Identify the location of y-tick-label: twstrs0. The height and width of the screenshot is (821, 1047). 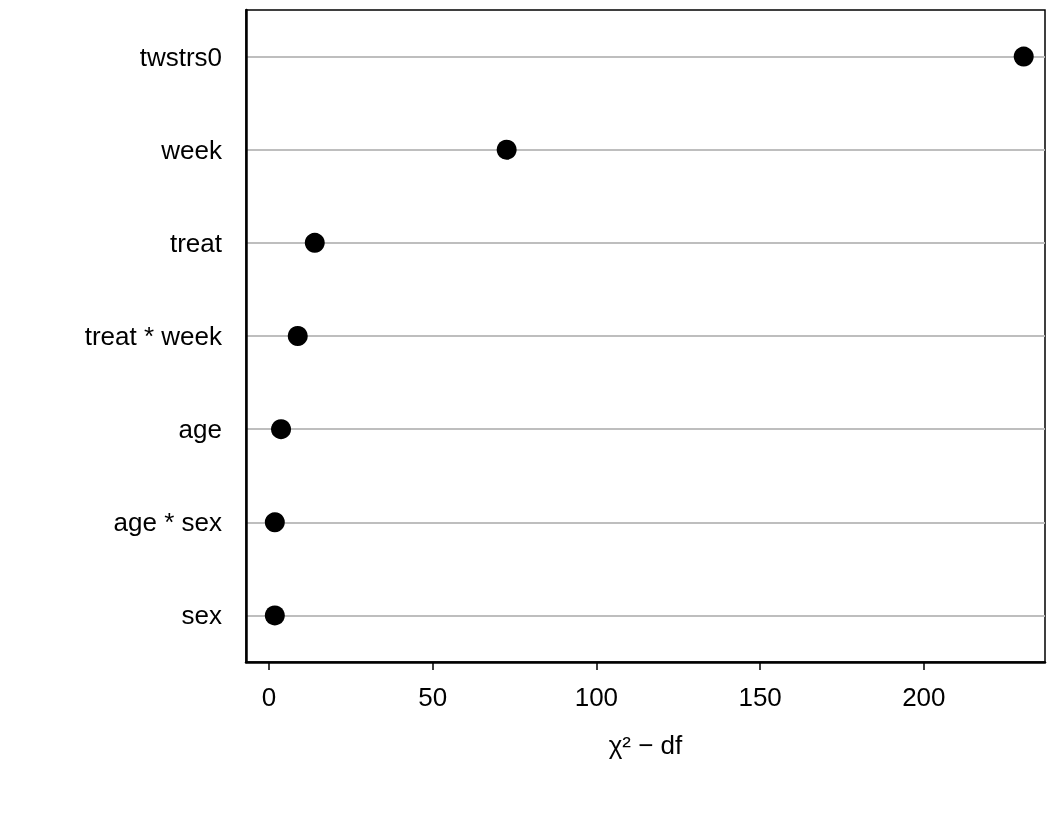
(180, 56).